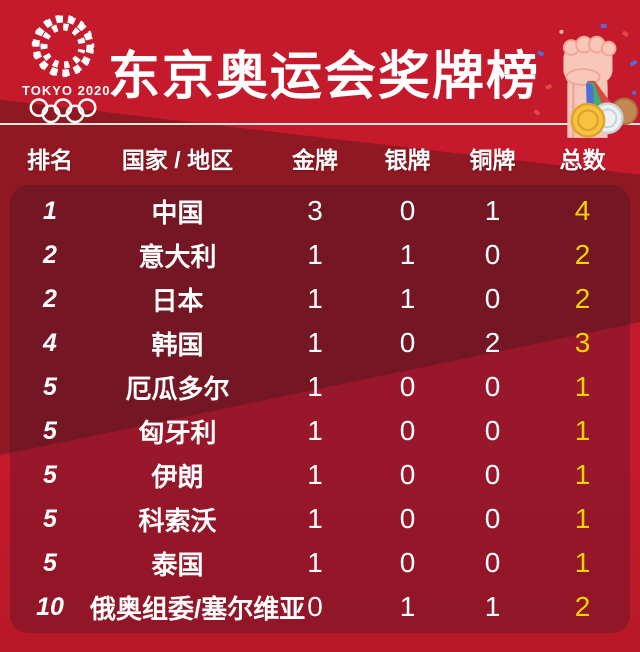 The image size is (640, 652). I want to click on column-header-total: 总数, so click(582, 159).